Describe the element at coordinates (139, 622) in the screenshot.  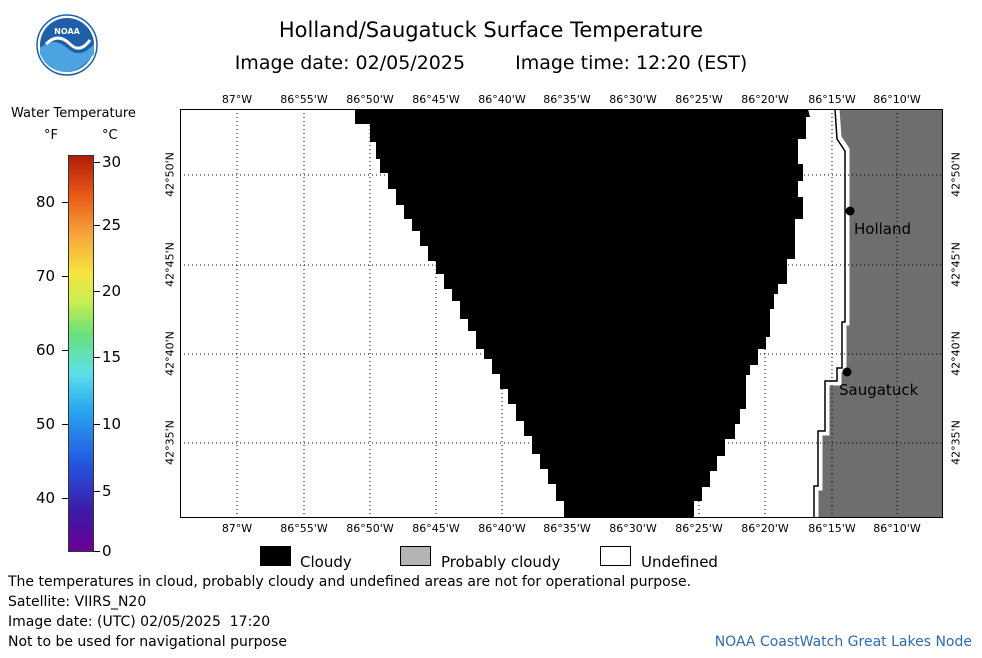
I see `footer-utc-date: Image date: (UTC) 02/05/2025 17:20` at that location.